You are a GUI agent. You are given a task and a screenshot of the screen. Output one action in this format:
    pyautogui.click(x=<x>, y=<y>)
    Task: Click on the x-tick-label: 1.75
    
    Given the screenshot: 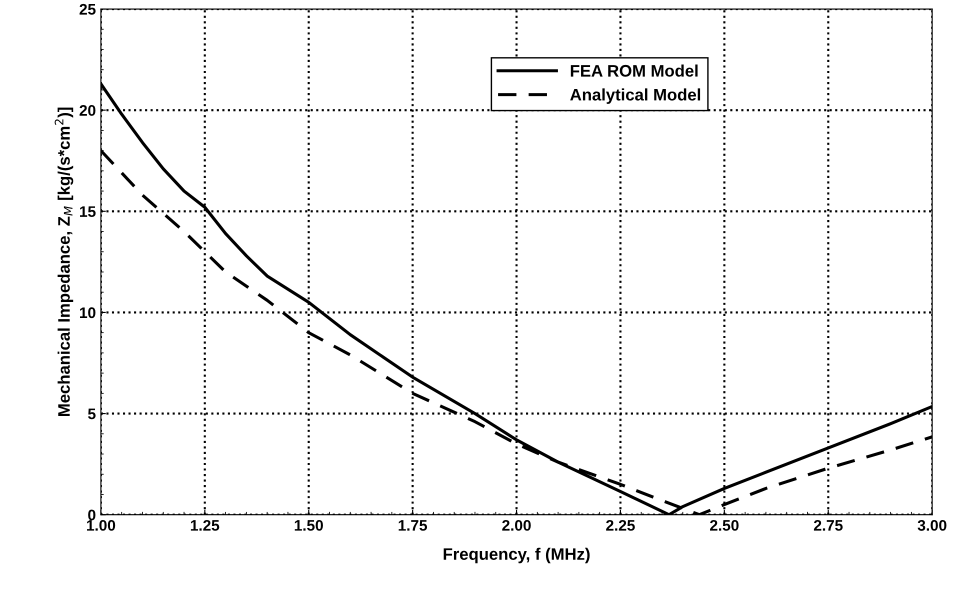 What is the action you would take?
    pyautogui.click(x=413, y=525)
    